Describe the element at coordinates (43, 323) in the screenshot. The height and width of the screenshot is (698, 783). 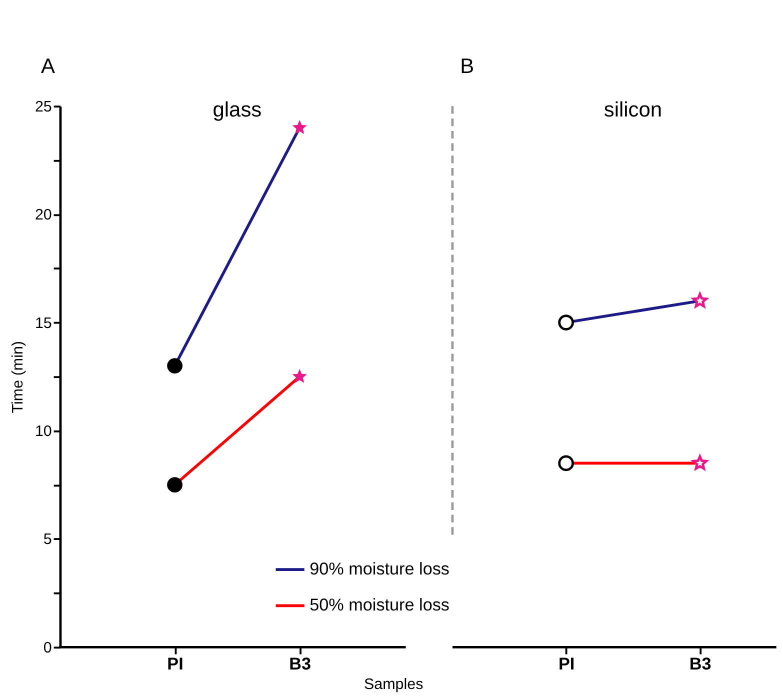
I see `y-tick-label: 15` at that location.